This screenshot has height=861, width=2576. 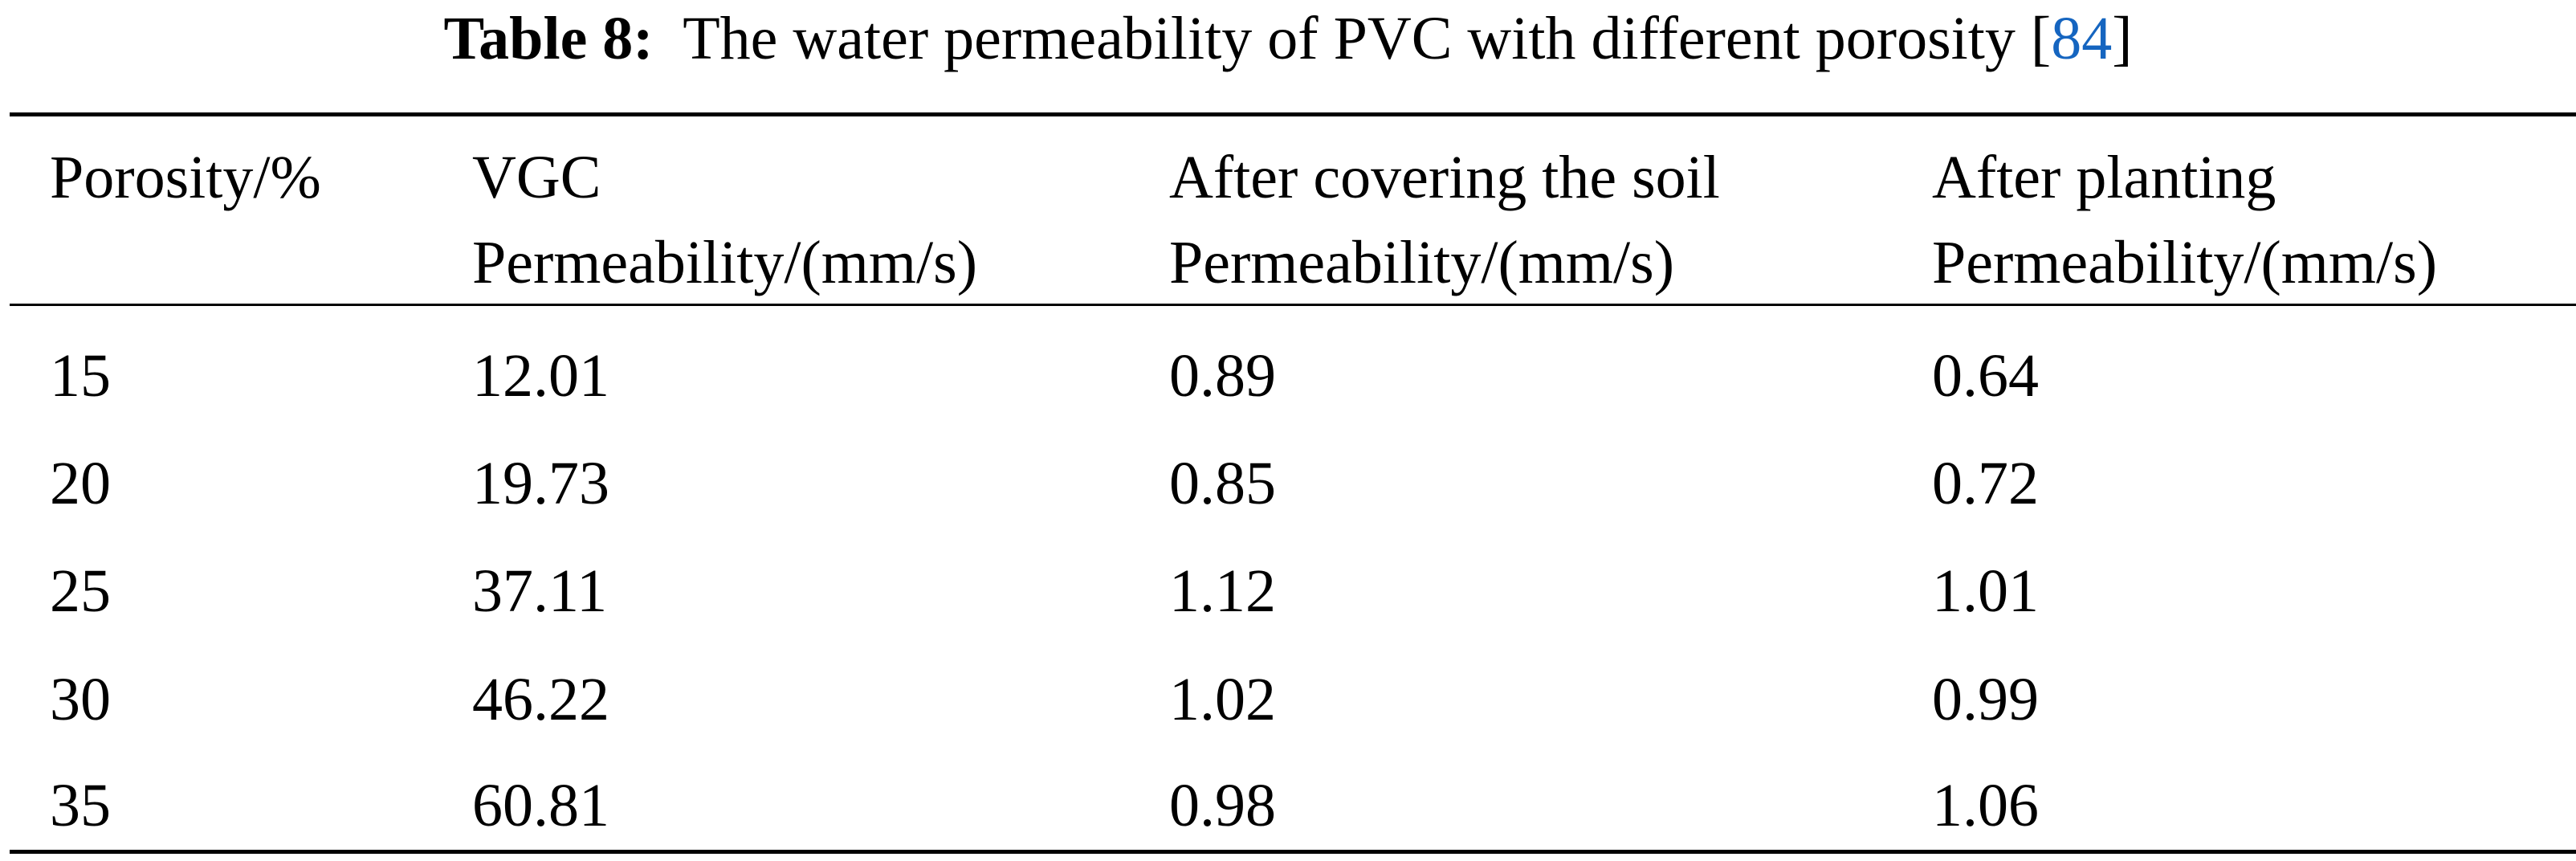 What do you see at coordinates (540, 805) in the screenshot?
I see `cell-vgc-permeability: 60.81` at bounding box center [540, 805].